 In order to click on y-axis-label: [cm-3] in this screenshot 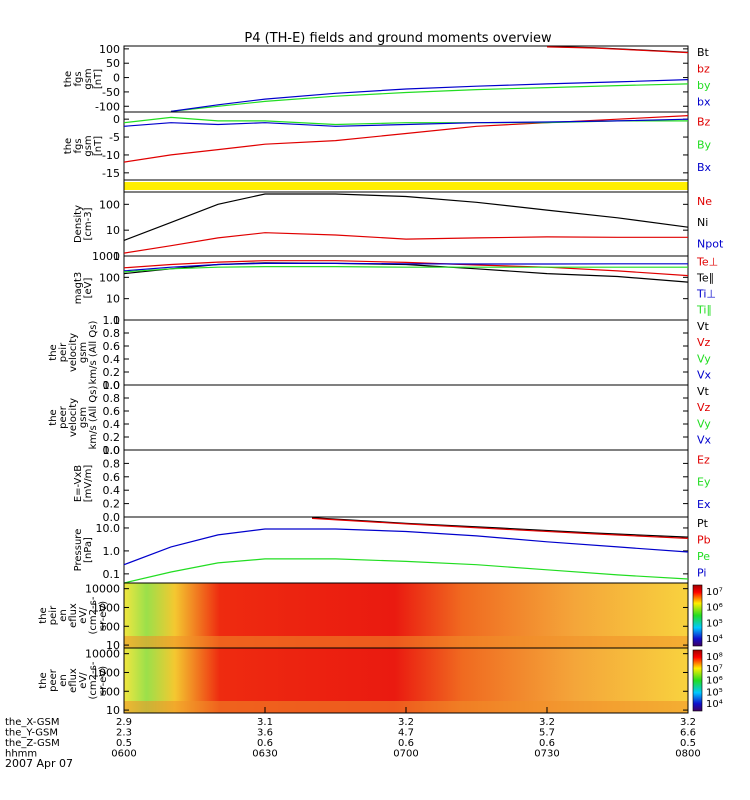, I will do `click(88, 223)`.